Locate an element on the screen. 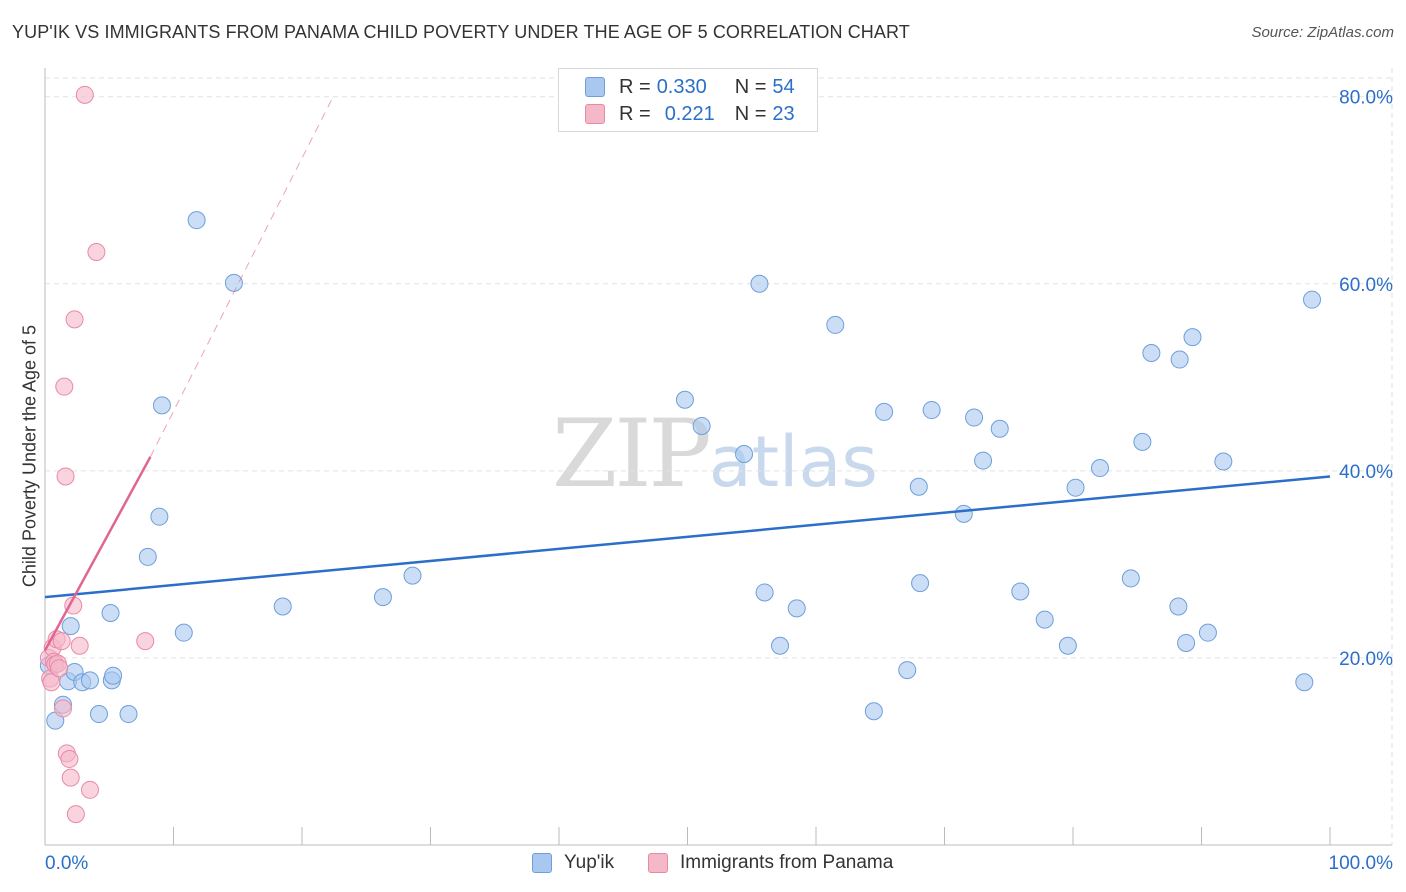 This screenshot has width=1406, height=892. legend-r-value: 0.221 is located at coordinates (689, 113).